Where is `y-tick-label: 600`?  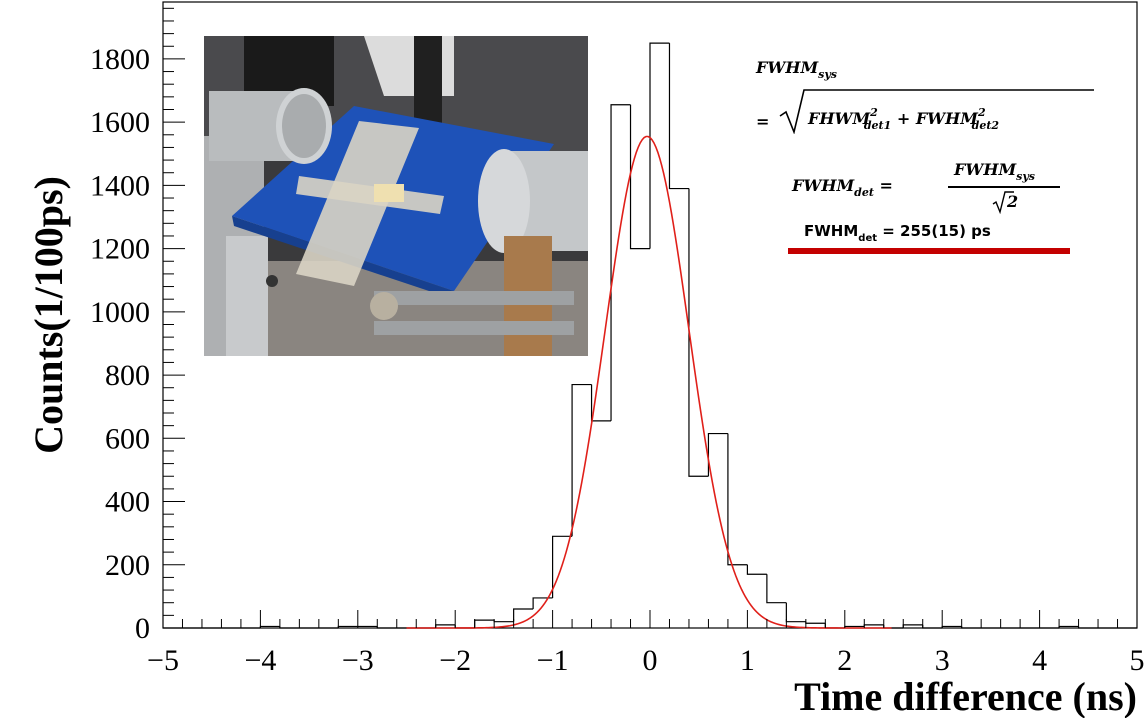
y-tick-label: 600 is located at coordinates (127, 438).